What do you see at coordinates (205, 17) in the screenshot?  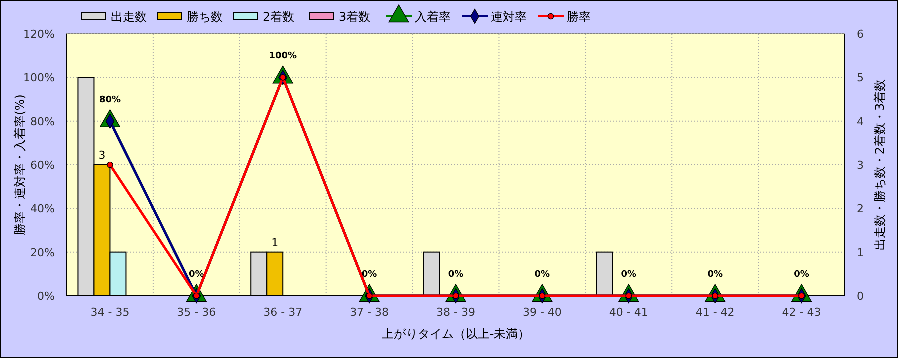 I see `legend-label: 勝ち数` at bounding box center [205, 17].